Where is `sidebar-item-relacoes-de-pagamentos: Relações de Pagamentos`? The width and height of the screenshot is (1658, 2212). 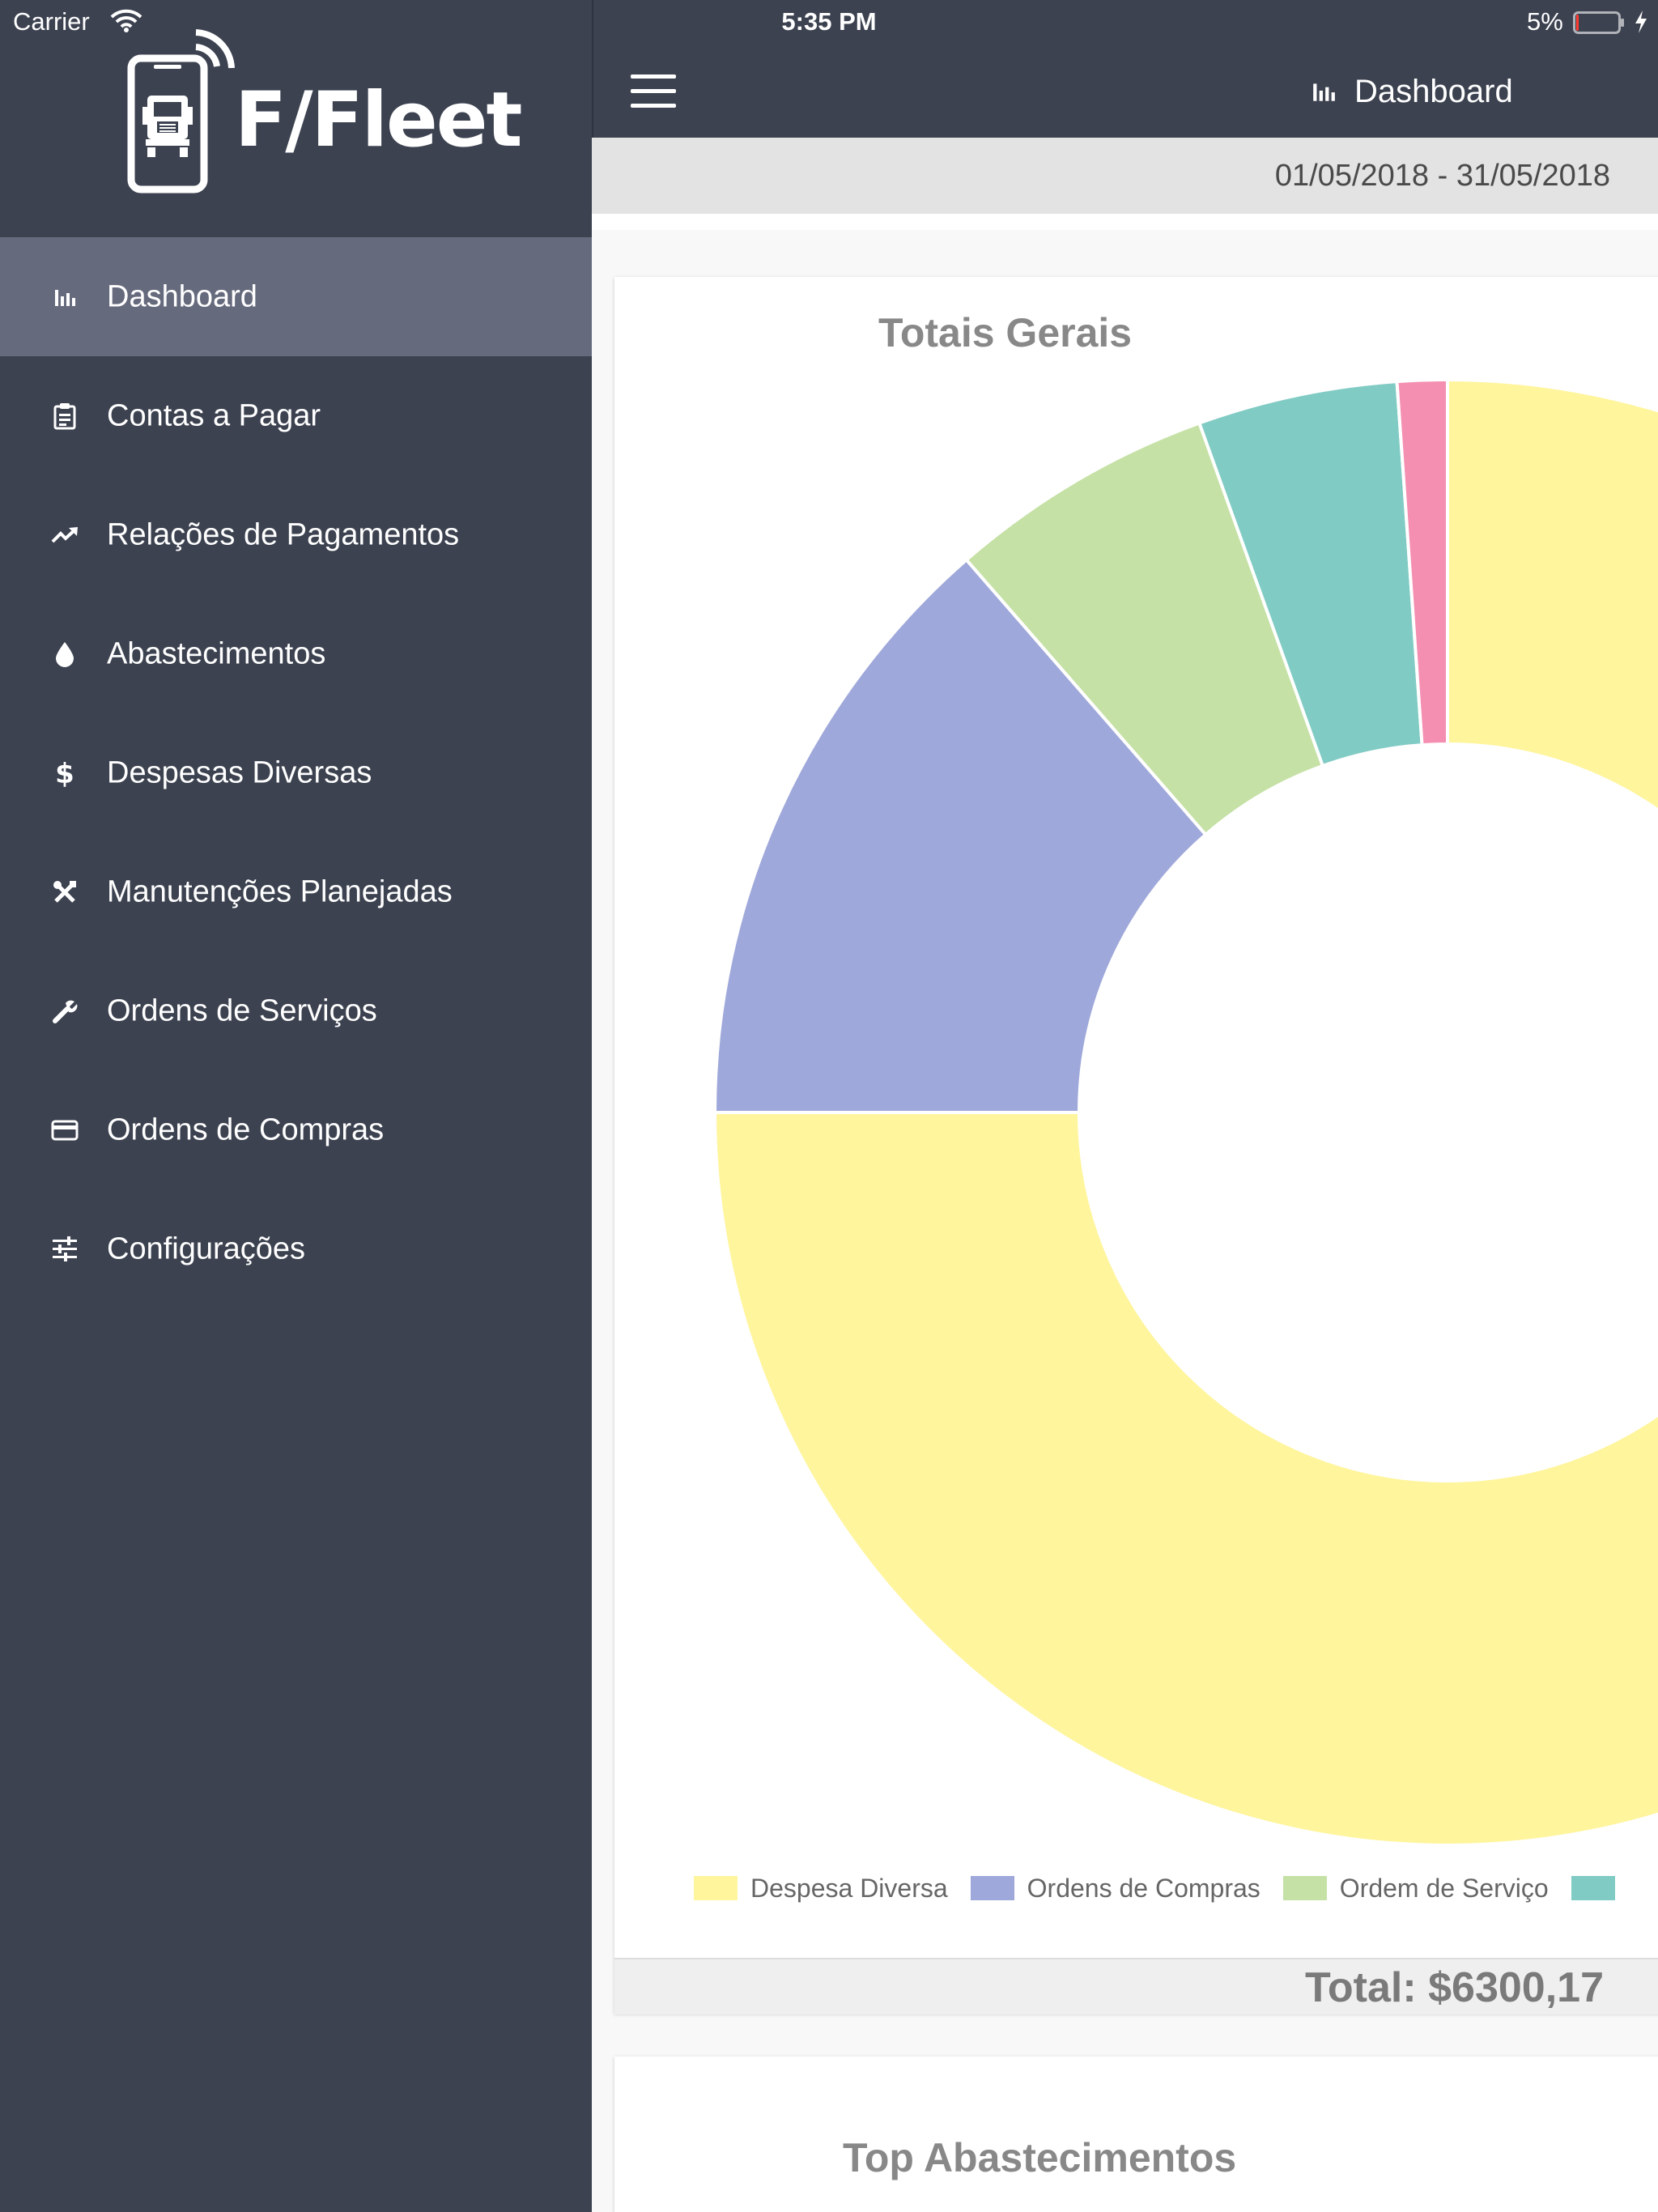
sidebar-item-relacoes-de-pagamentos: Relações de Pagamentos is located at coordinates (296, 535).